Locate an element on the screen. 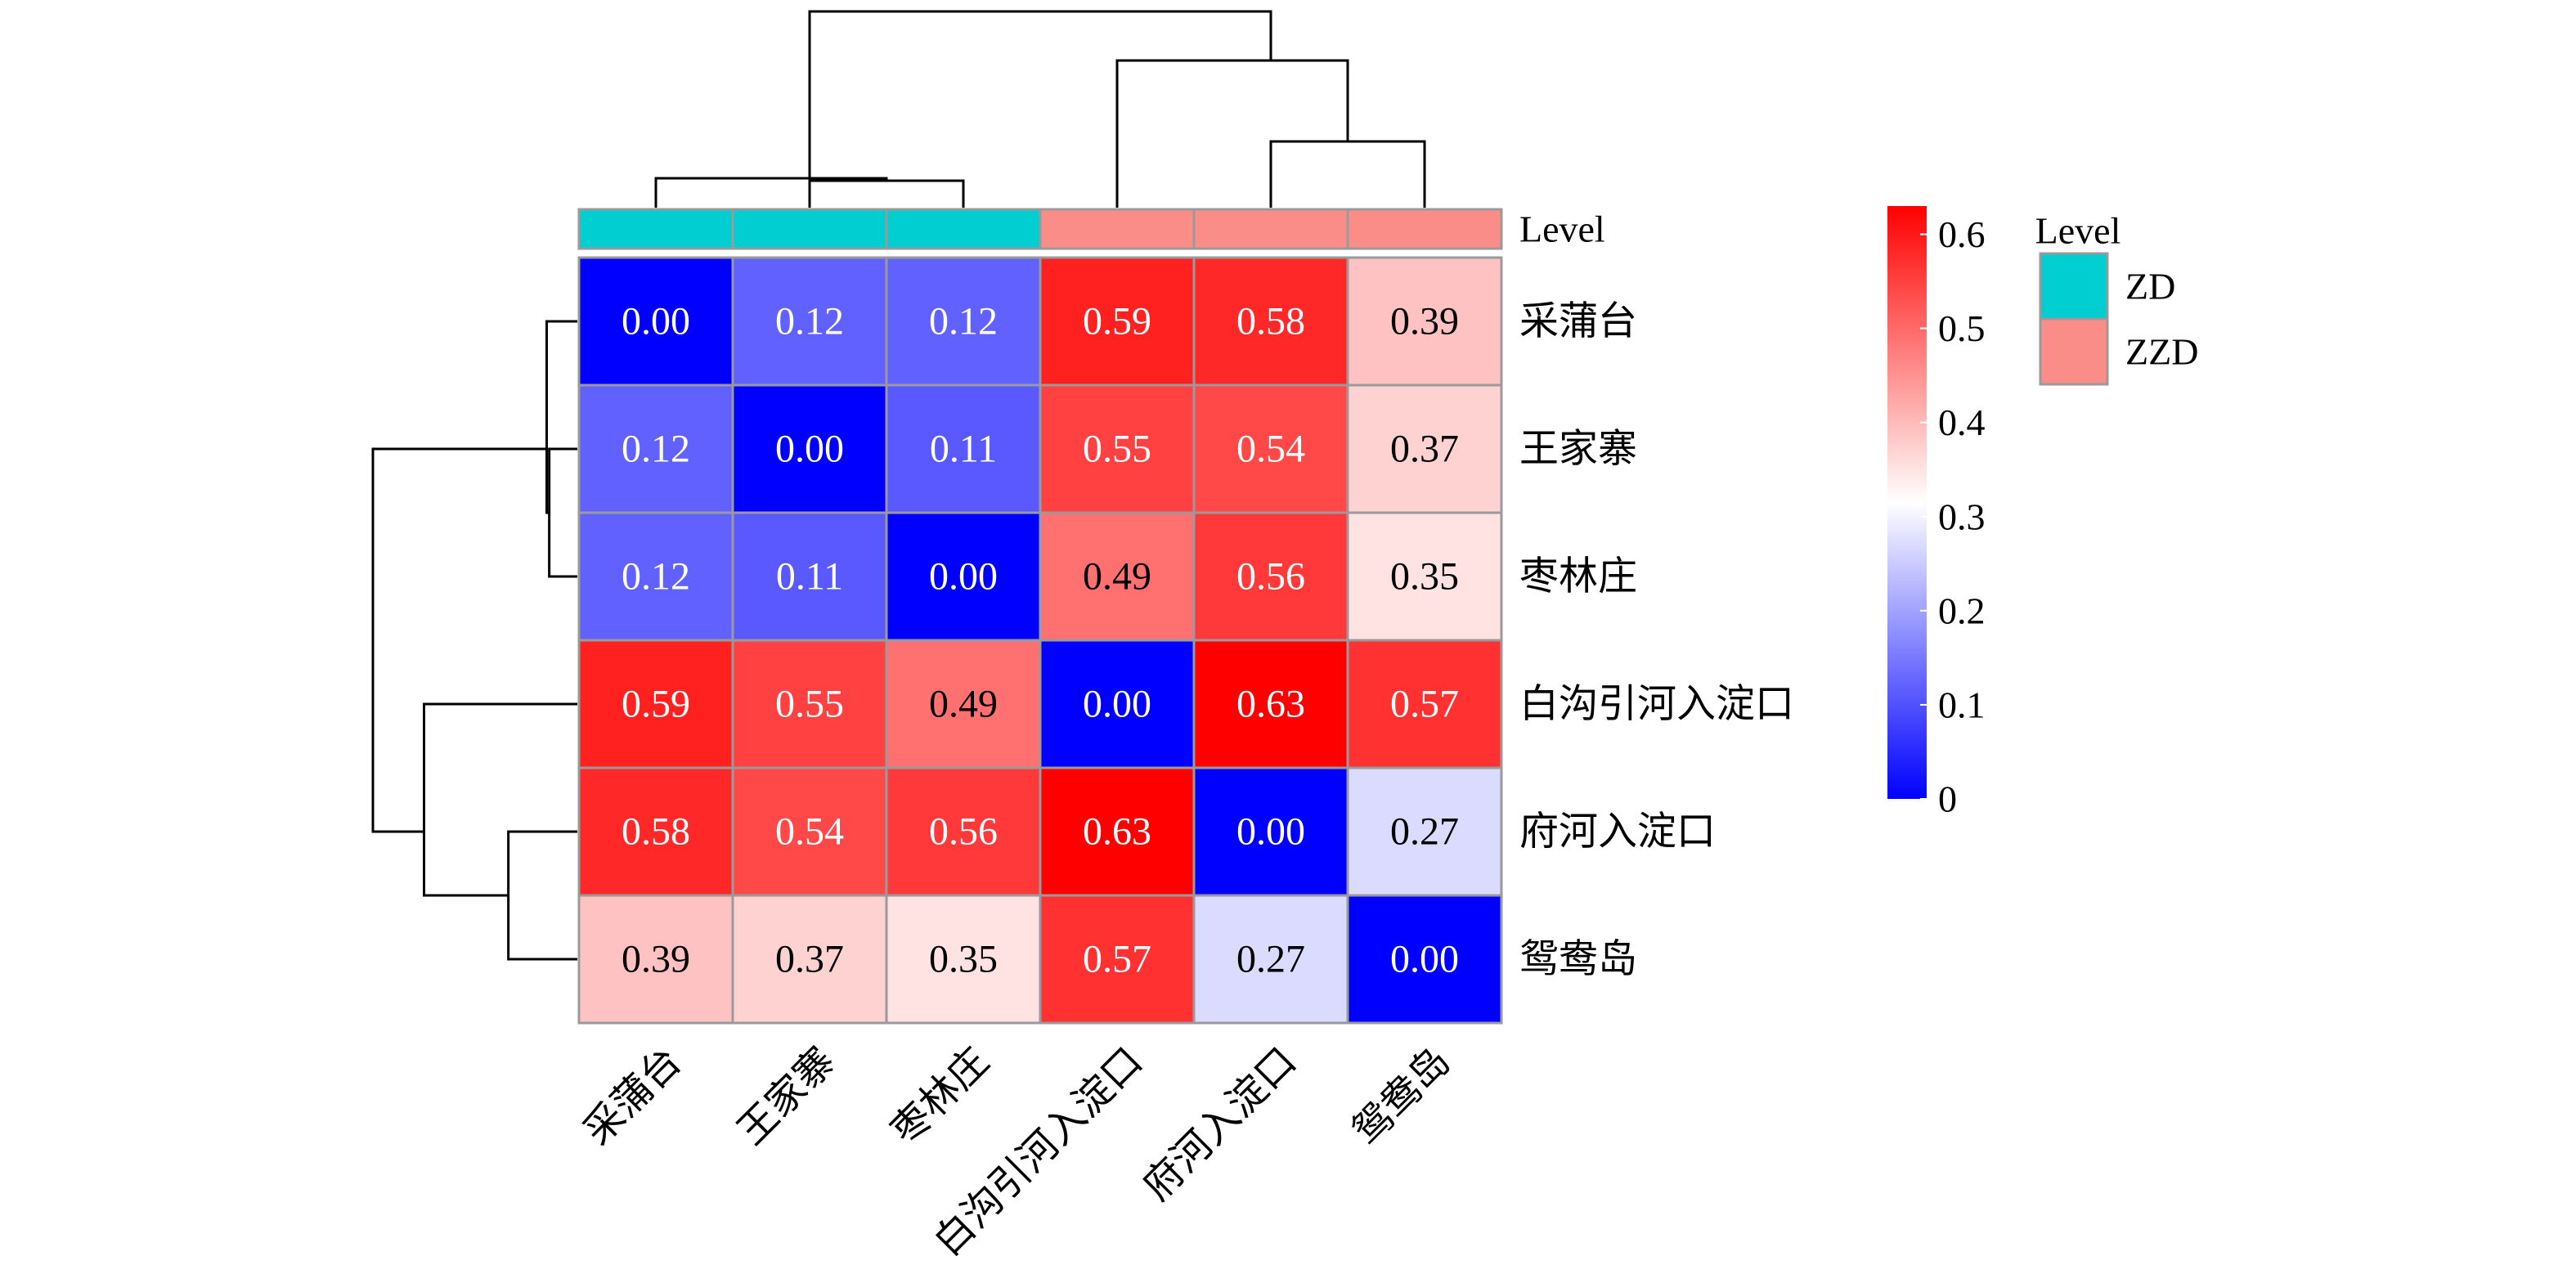 This screenshot has height=1274, width=2576. column-label: 王家寨 is located at coordinates (786, 1096).